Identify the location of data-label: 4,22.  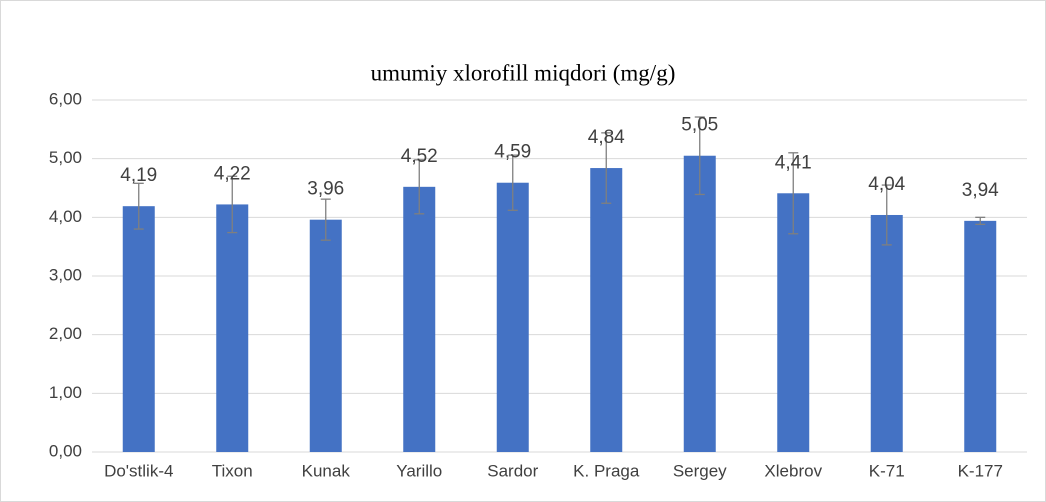
(232, 173).